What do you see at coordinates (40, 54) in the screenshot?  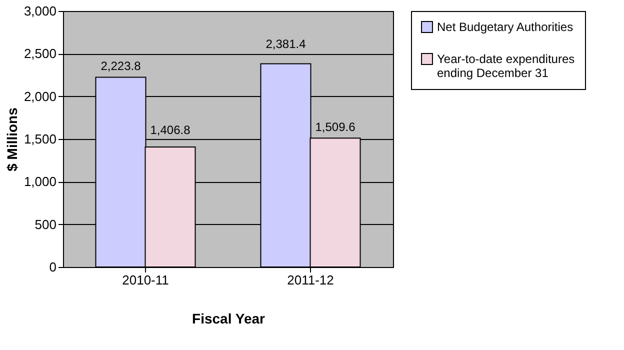 I see `y-tick-label: 2,500` at bounding box center [40, 54].